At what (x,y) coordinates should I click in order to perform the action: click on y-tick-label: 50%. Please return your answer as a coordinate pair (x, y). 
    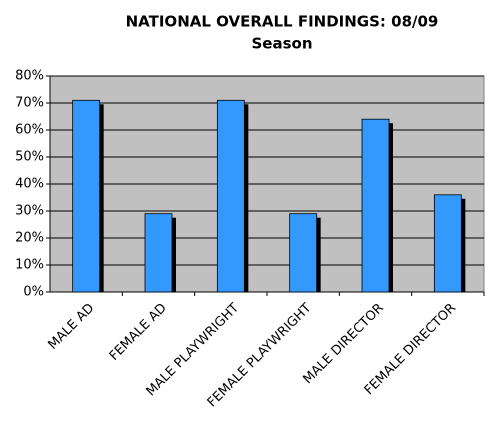
    Looking at the image, I should click on (29, 157).